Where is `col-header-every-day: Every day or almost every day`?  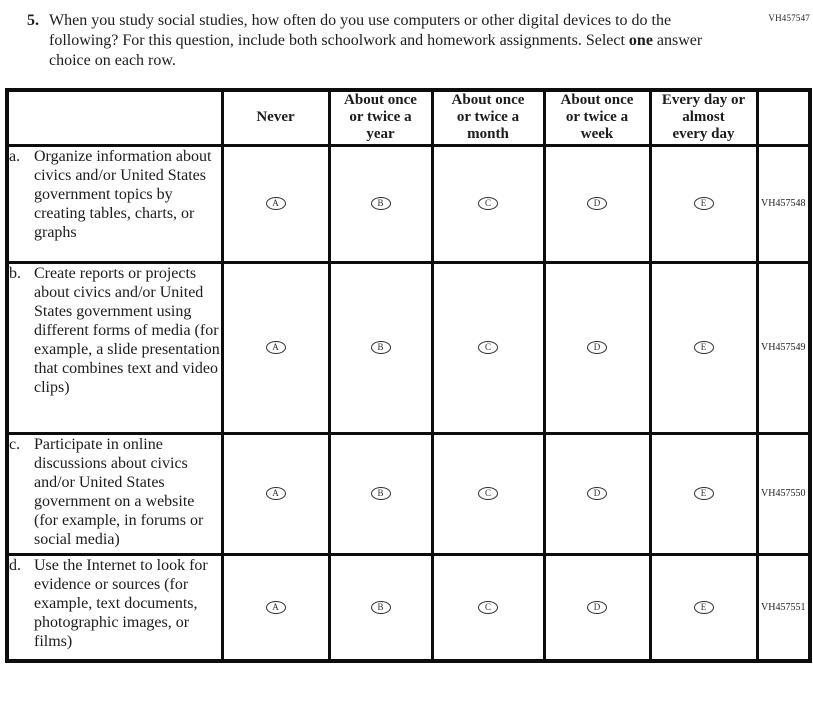 col-header-every-day: Every day or almost every day is located at coordinates (703, 117).